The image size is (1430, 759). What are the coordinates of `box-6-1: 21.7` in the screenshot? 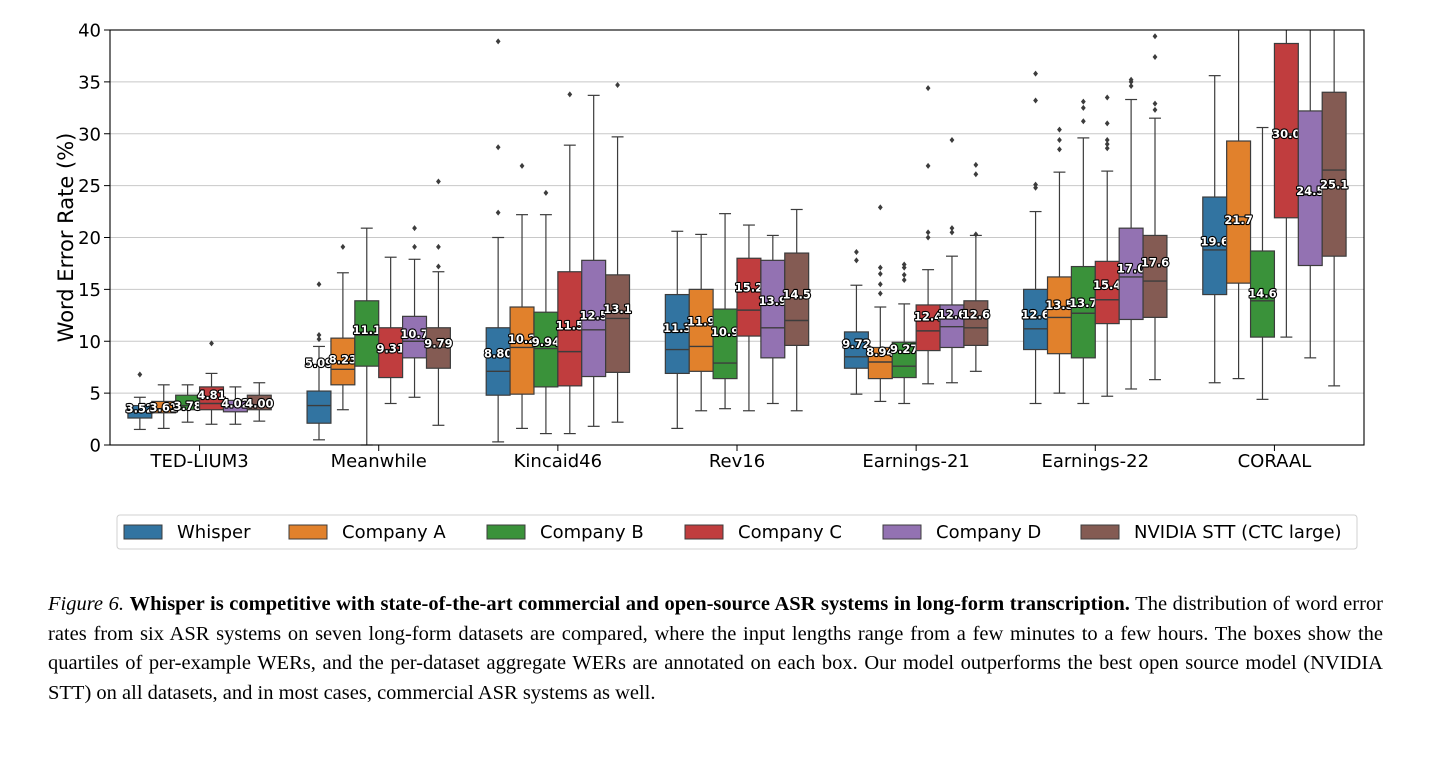 It's located at (1238, 205).